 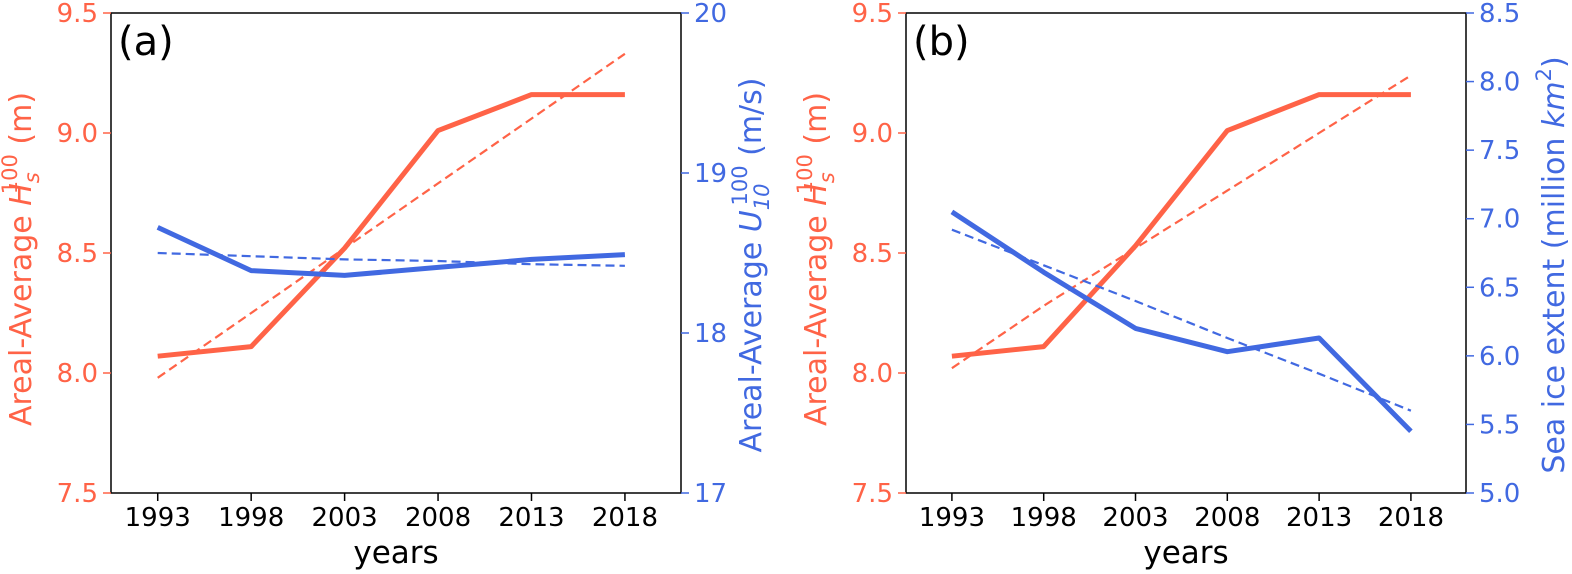 I want to click on panel-label: (a), so click(x=146, y=42).